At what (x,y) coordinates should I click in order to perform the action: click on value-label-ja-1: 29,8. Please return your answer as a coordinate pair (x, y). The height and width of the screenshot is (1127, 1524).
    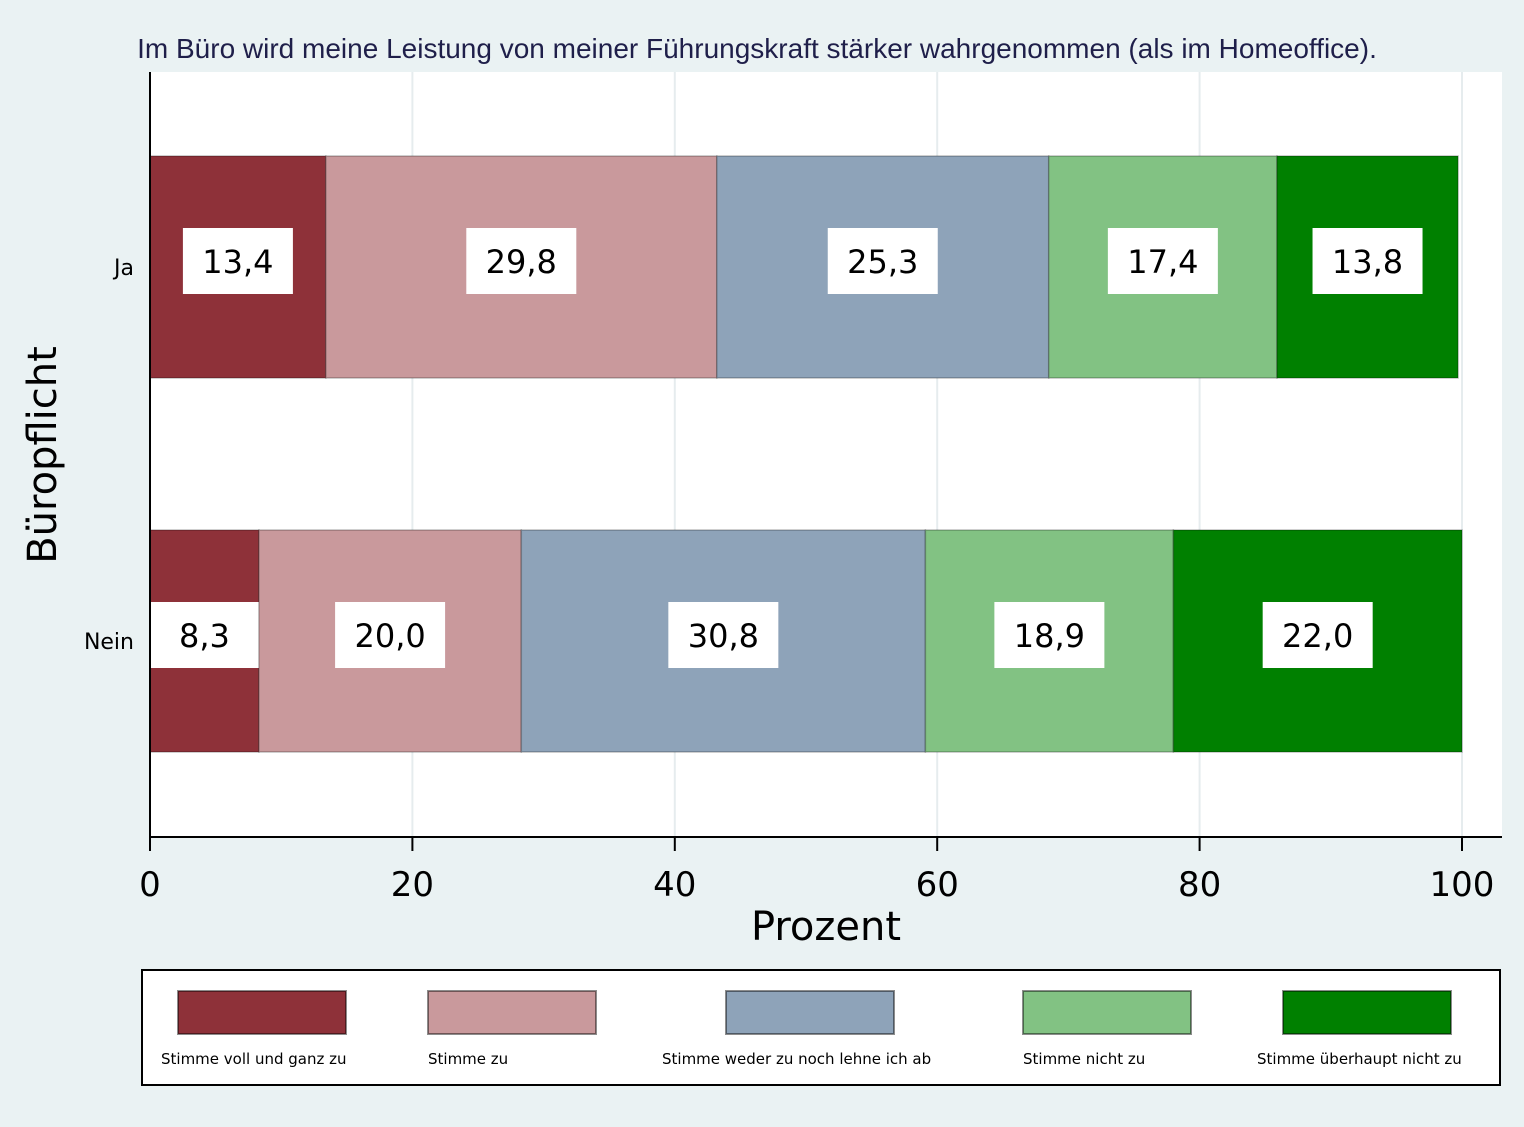
    Looking at the image, I should click on (521, 262).